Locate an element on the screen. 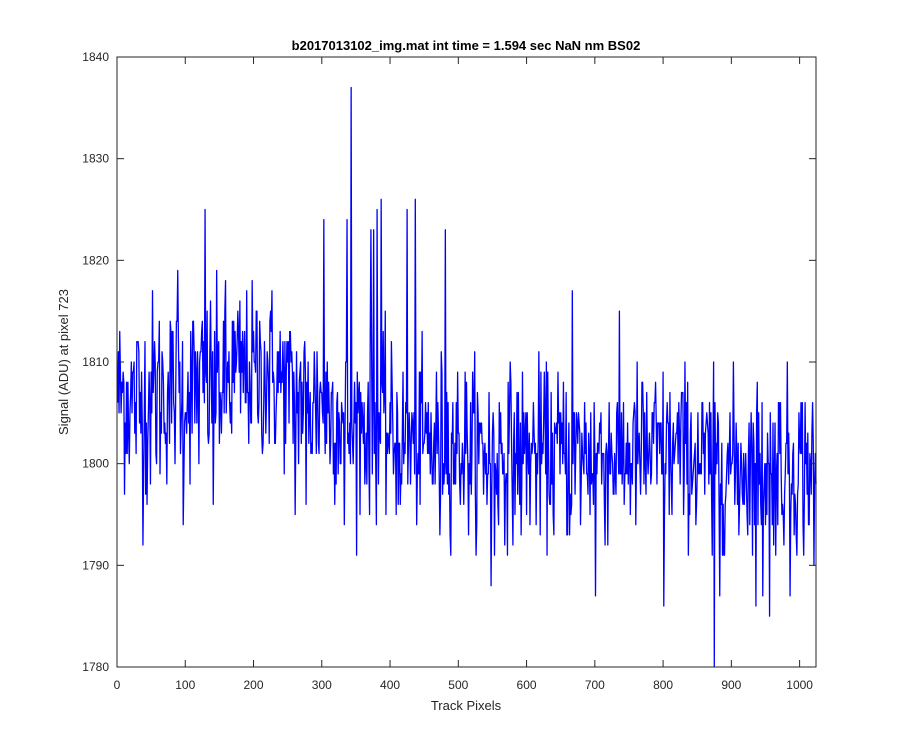 This screenshot has height=755, width=900. y-tick-label: 1820 is located at coordinates (95, 260).